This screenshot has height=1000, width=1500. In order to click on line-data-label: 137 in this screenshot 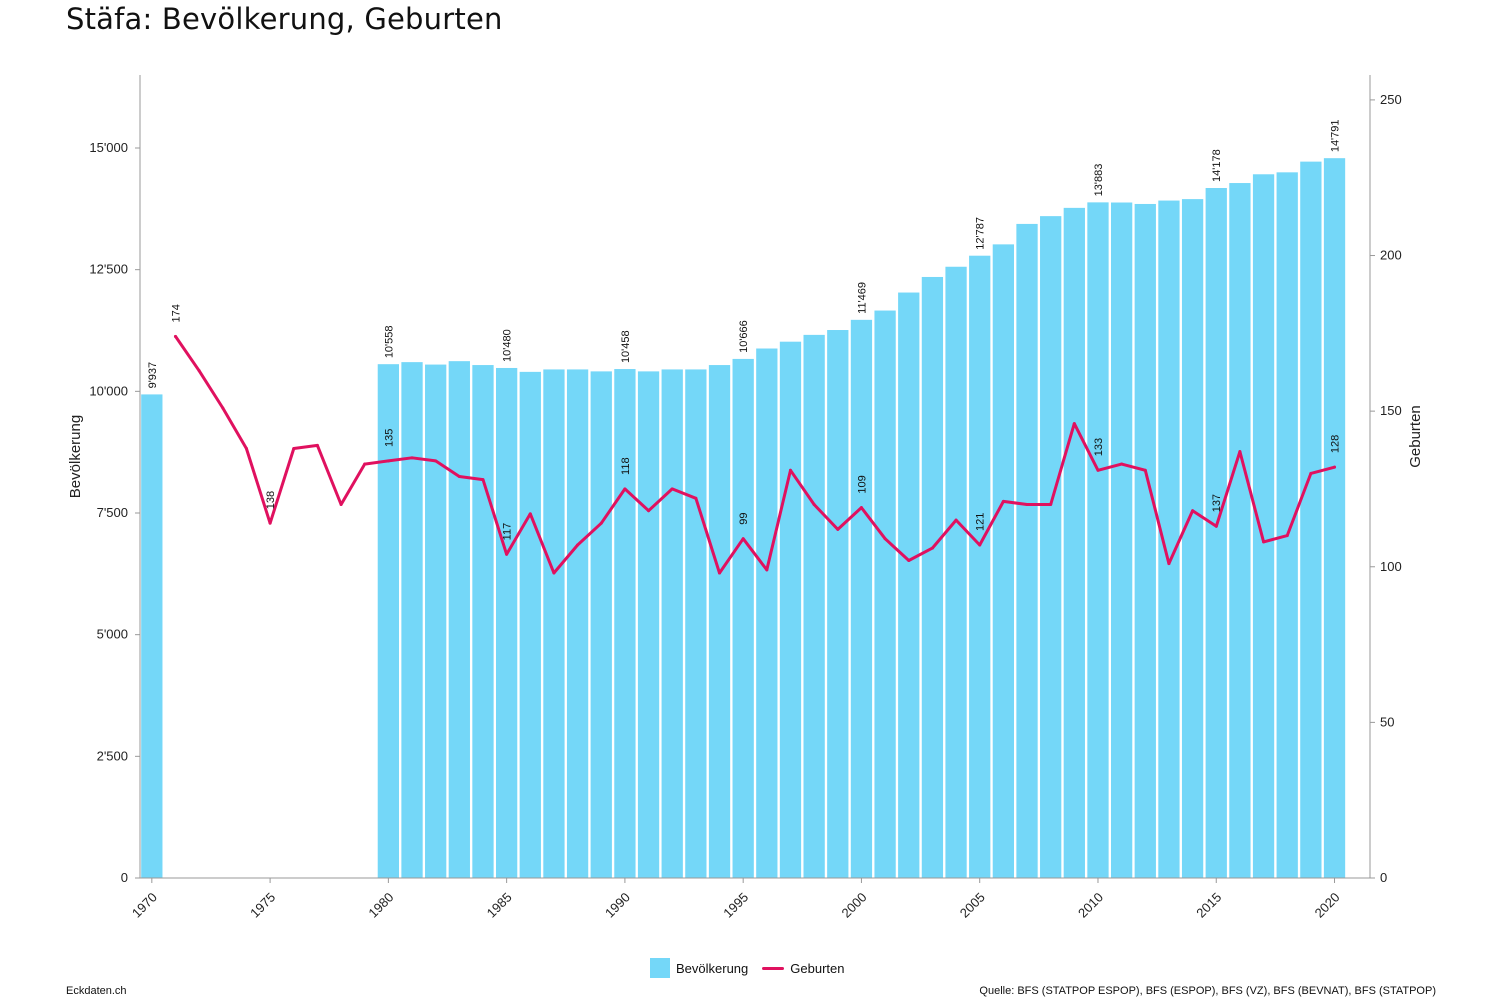, I will do `click(1217, 503)`.